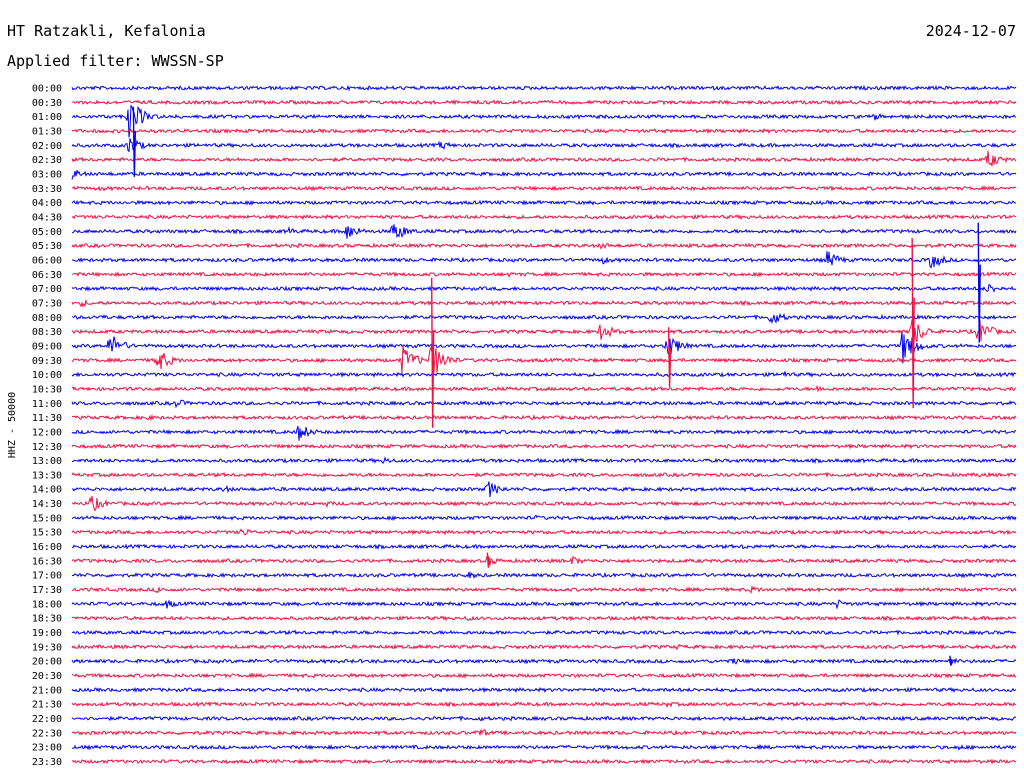 This screenshot has height=780, width=1024. What do you see at coordinates (47, 647) in the screenshot?
I see `tick-label: 19:30` at bounding box center [47, 647].